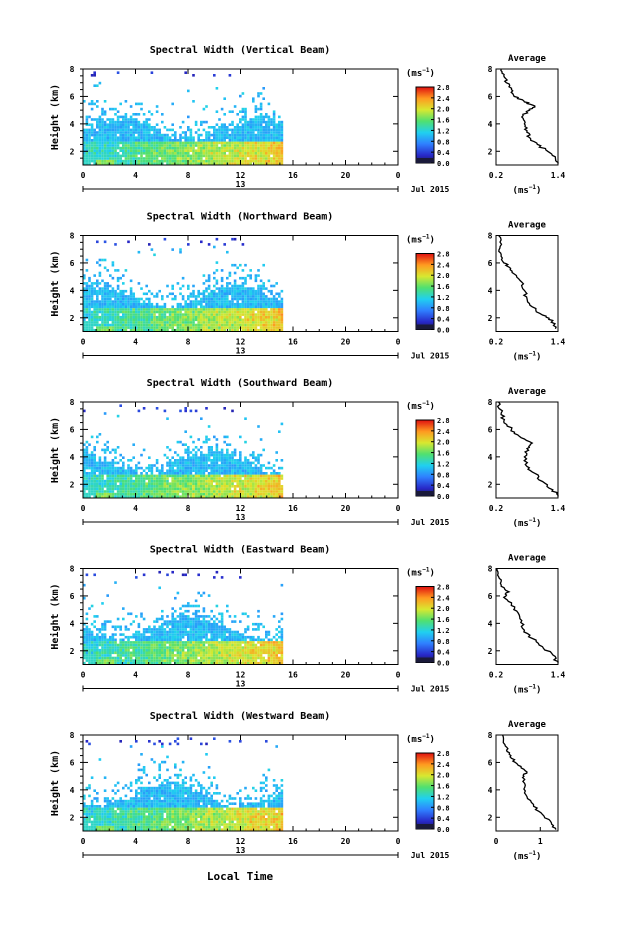 The image size is (618, 929). I want to click on x-tick-label: 16, so click(293, 342).